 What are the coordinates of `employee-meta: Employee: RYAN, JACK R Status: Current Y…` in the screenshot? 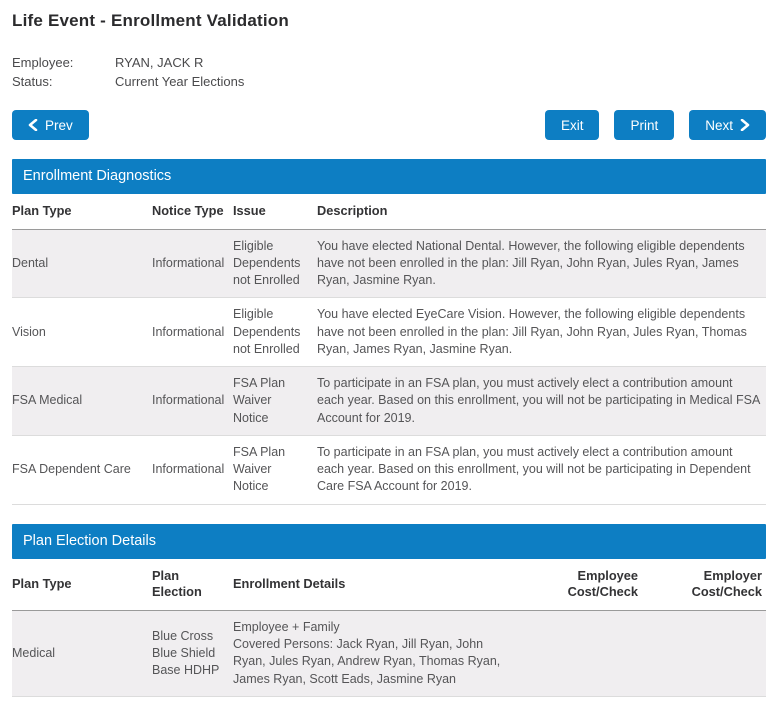 It's located at (389, 72).